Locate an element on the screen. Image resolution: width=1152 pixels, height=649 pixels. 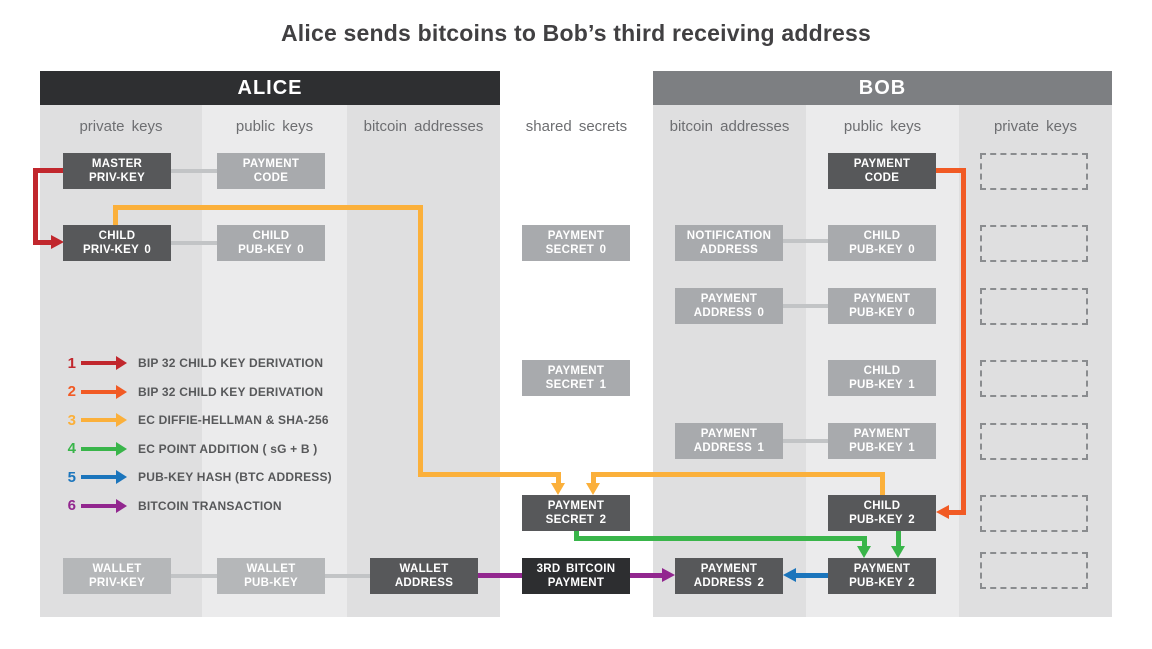
connector-walletpub-to-walletaddress is located at coordinates (347, 576).